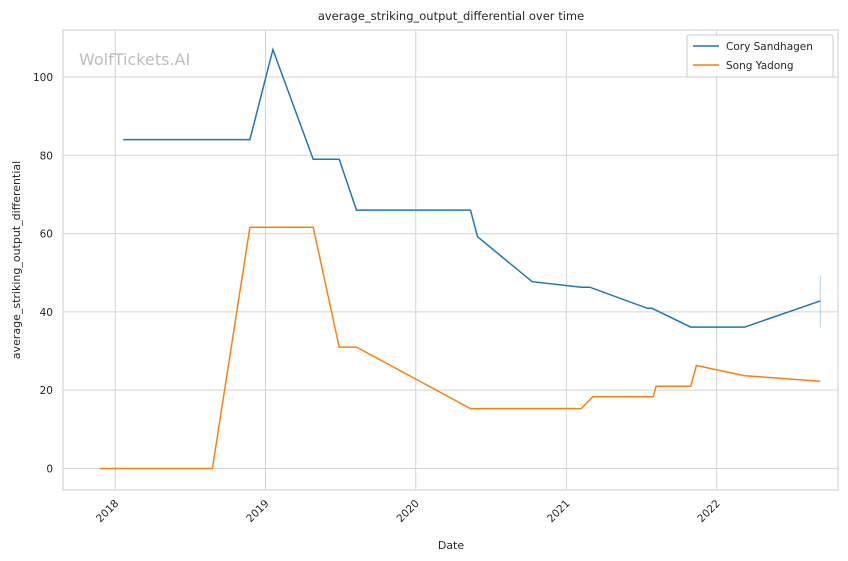 Image resolution: width=848 pixels, height=561 pixels. What do you see at coordinates (43, 78) in the screenshot?
I see `y-tick-label: 100` at bounding box center [43, 78].